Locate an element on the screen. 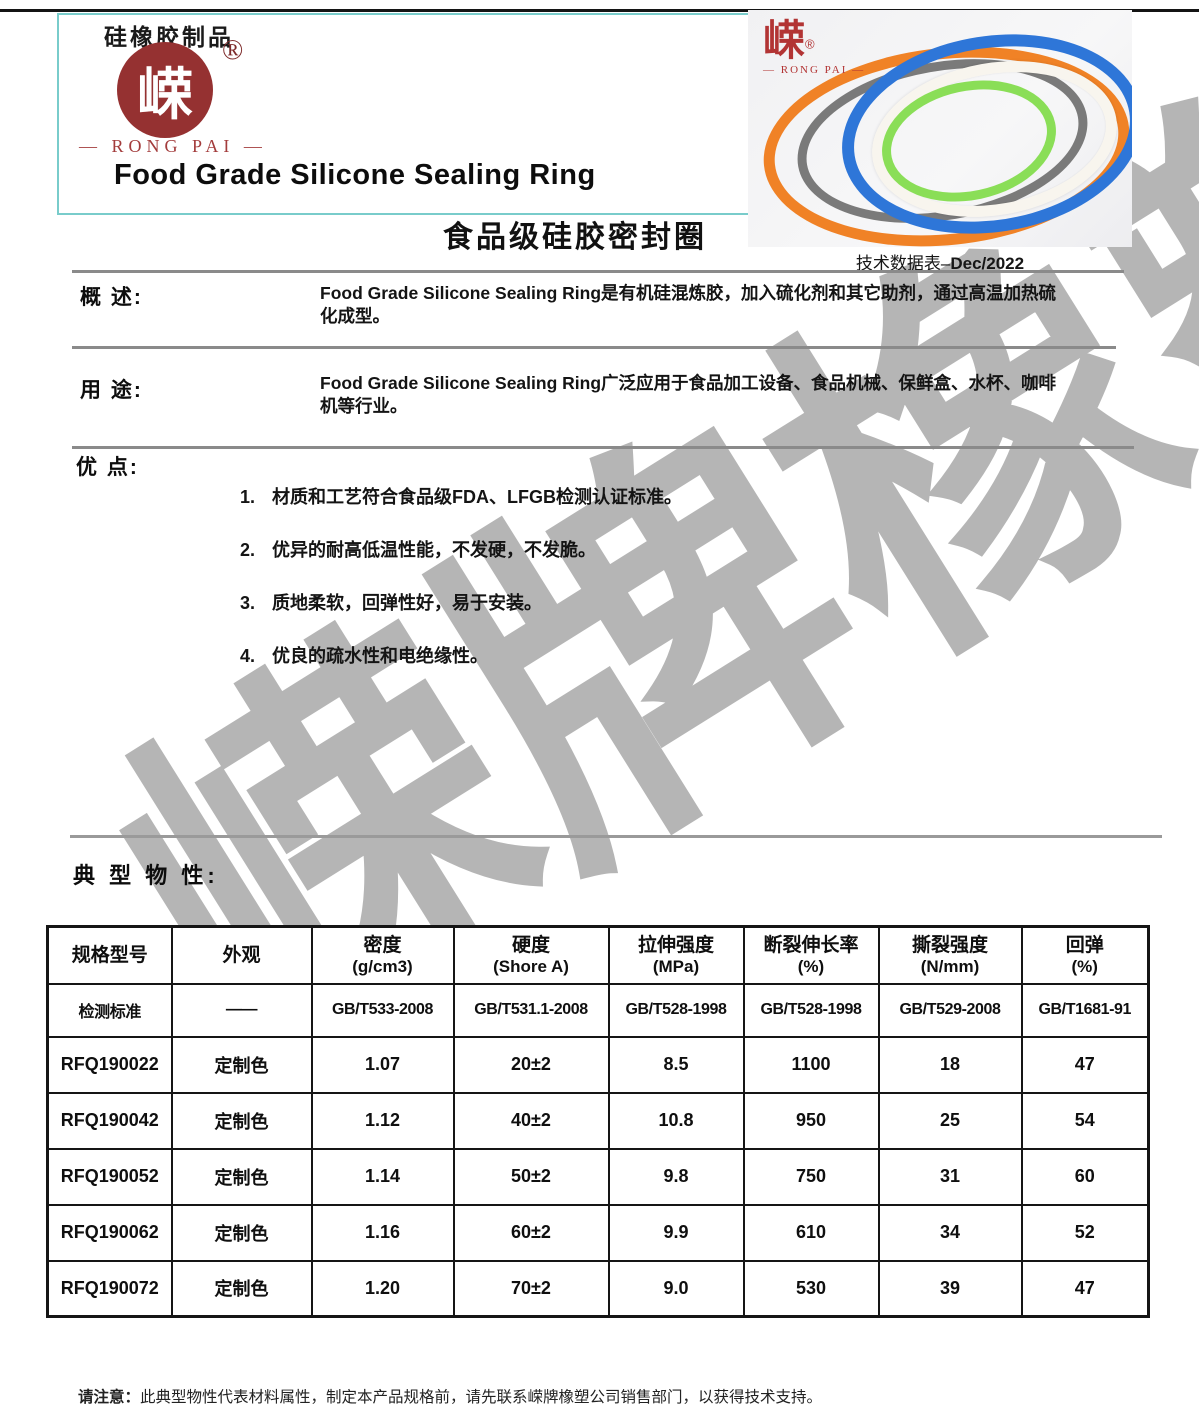  footer-notice-label: 请注意： is located at coordinates (109, 1397).